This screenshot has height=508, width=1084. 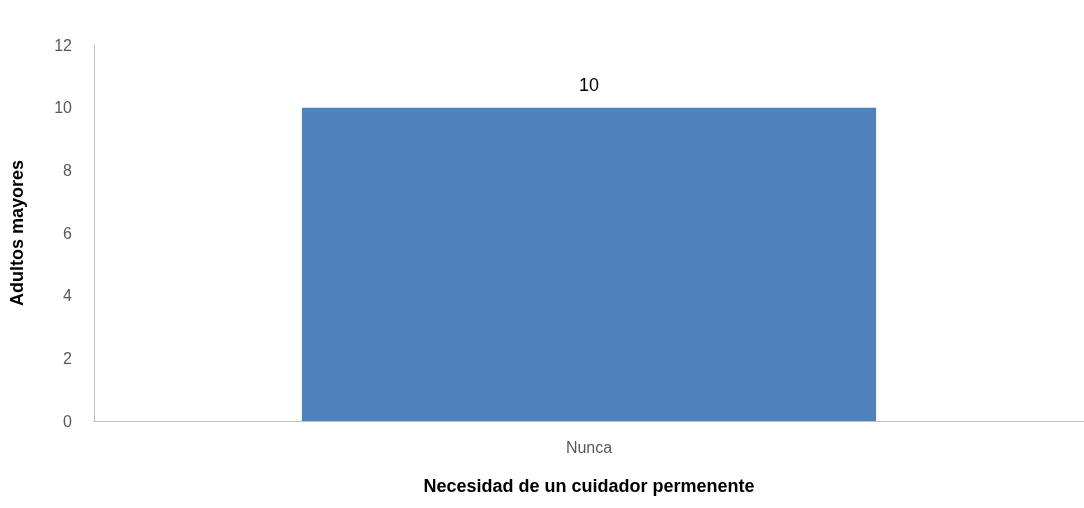 What do you see at coordinates (589, 486) in the screenshot?
I see `x-axis-title: Necesidad de un cuidador permenente` at bounding box center [589, 486].